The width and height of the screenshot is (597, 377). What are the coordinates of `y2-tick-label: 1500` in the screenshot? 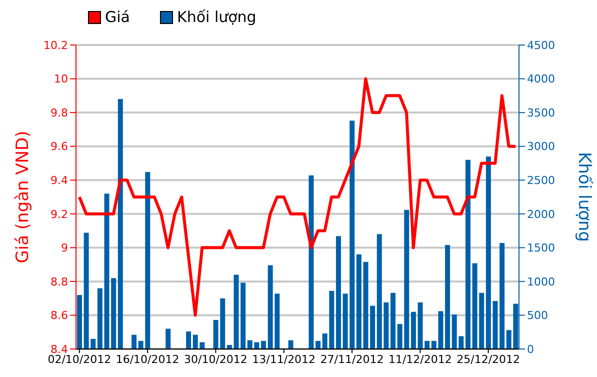 It's located at (541, 248).